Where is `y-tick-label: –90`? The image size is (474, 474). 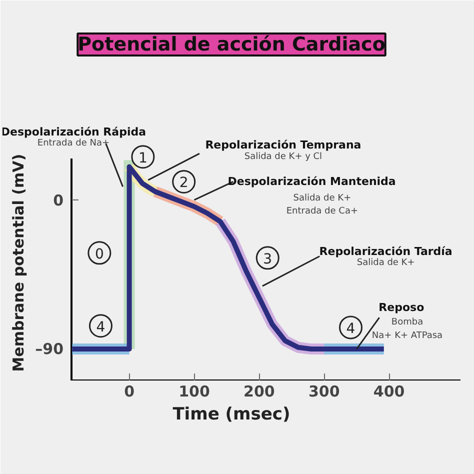 y-tick-label: –90 is located at coordinates (49, 349).